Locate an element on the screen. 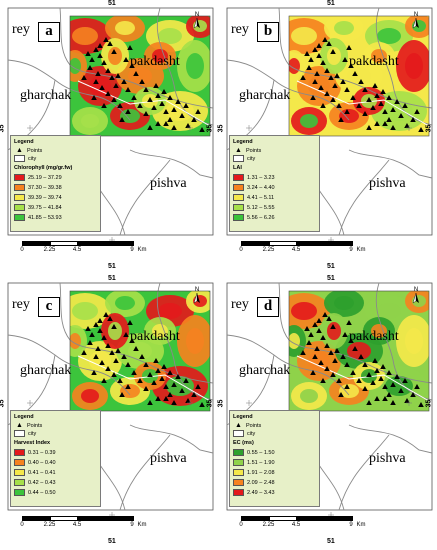 The height and width of the screenshot is (550, 437). legend-title: Legend is located at coordinates (24, 417).